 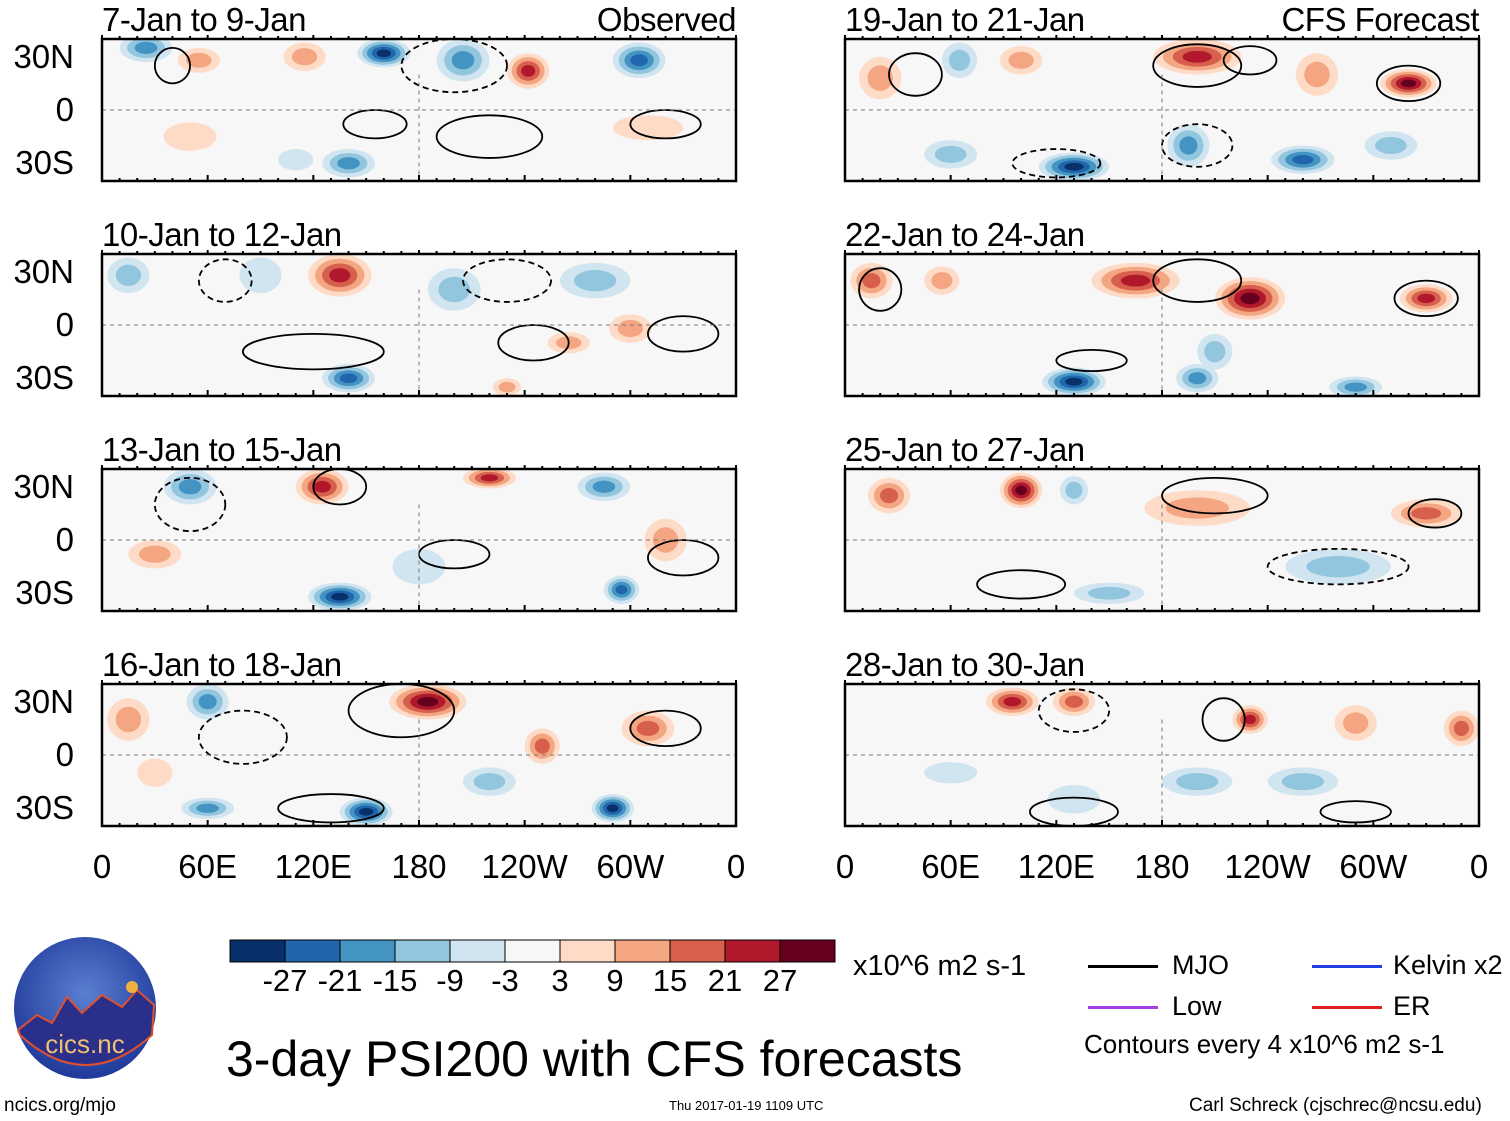 What do you see at coordinates (630, 866) in the screenshot?
I see `lon-tick-label: 60W` at bounding box center [630, 866].